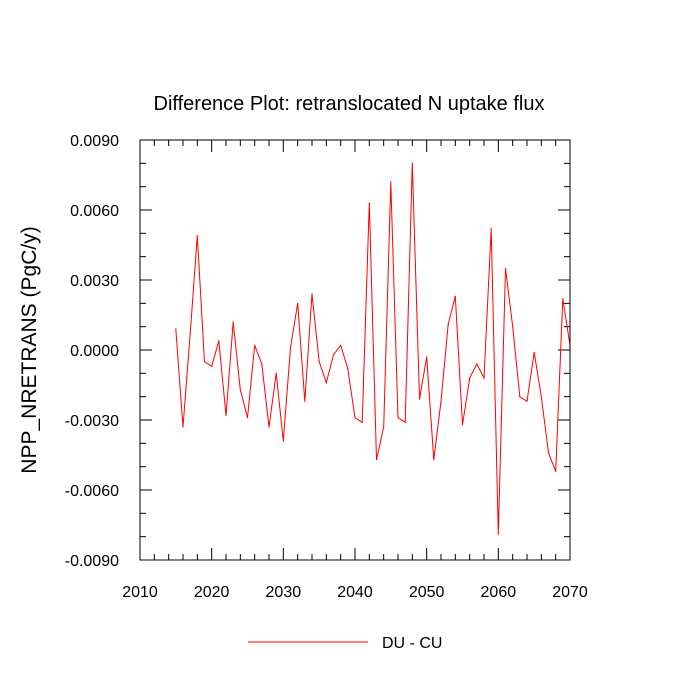  Describe the element at coordinates (499, 592) in the screenshot. I see `x-tick-label: 2060` at that location.